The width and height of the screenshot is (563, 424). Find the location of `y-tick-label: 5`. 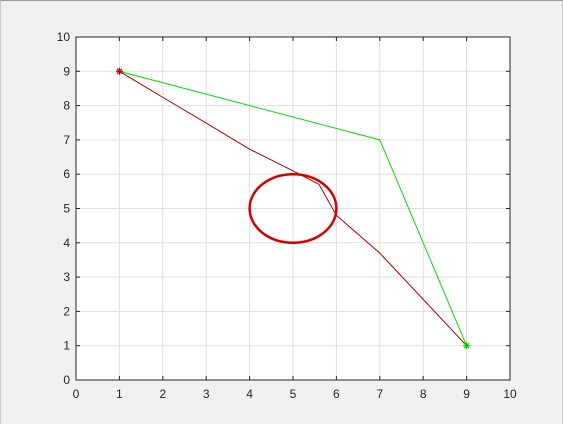

y-tick-label: 5 is located at coordinates (66, 209).